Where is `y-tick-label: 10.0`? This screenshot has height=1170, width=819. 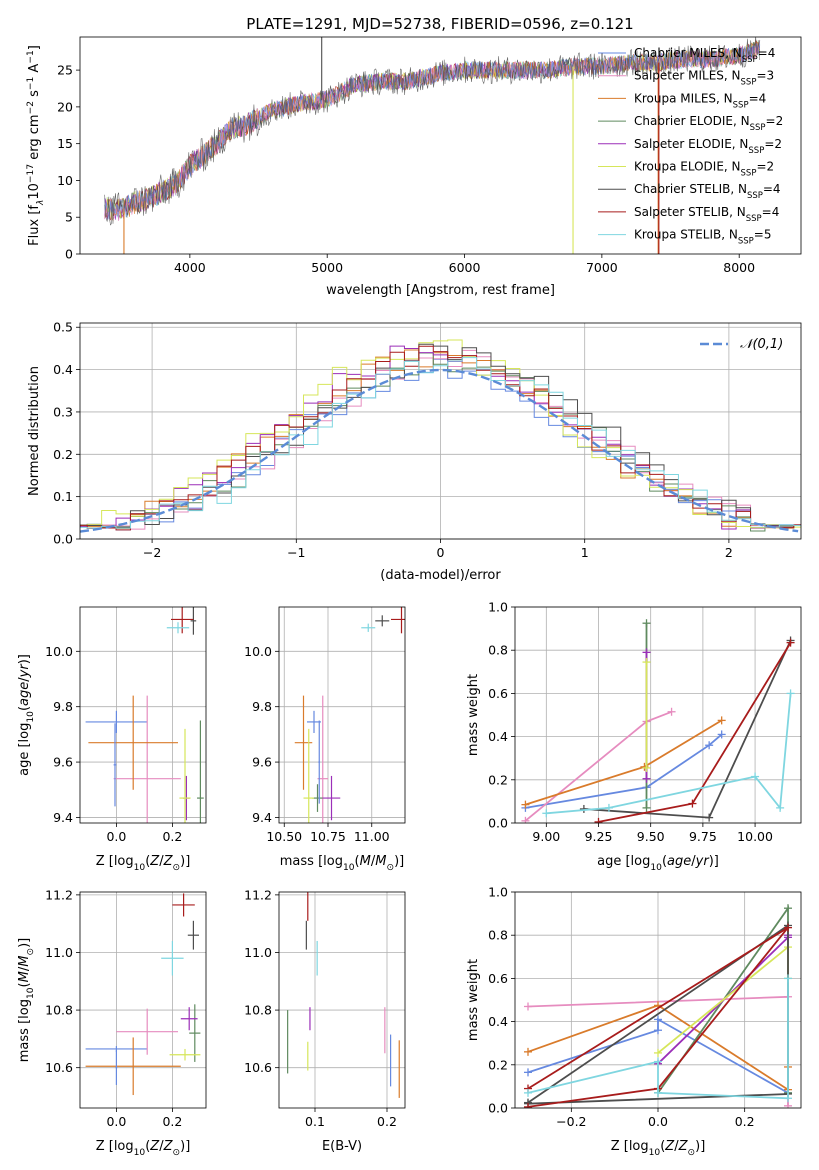
y-tick-label: 10.0 is located at coordinates (59, 651).